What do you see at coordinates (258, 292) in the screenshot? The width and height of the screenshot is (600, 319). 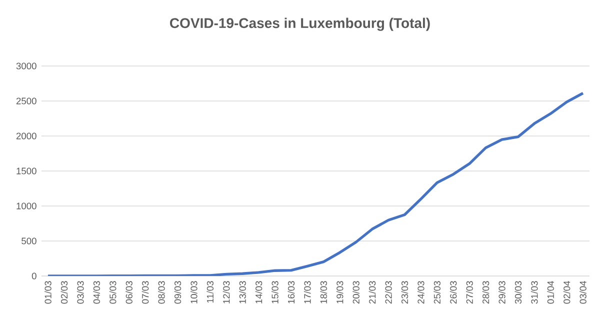 I see `x-tick-label: 14/03` at bounding box center [258, 292].